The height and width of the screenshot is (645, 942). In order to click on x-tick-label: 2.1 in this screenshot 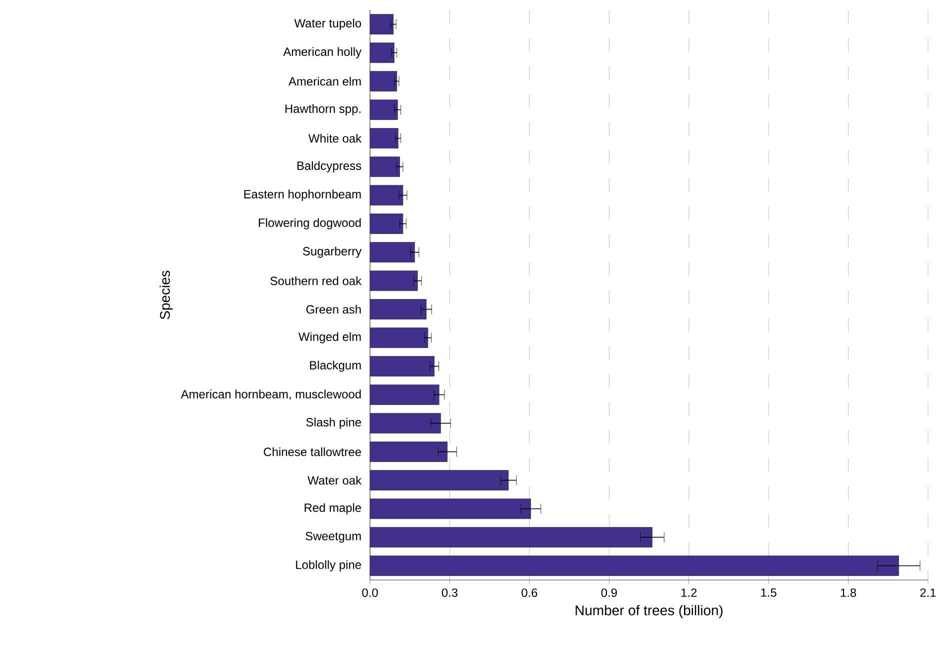, I will do `click(928, 592)`.